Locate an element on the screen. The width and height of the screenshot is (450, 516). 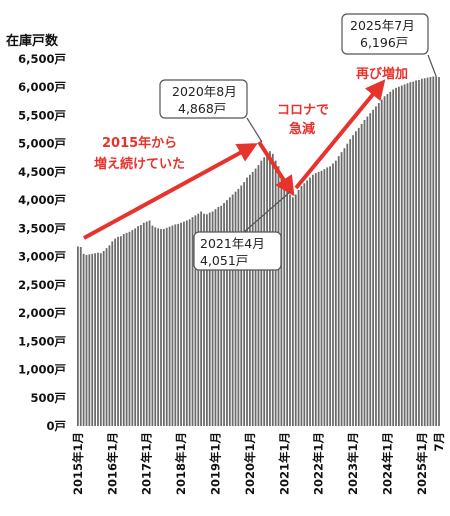
y-tick-label: 500戸 is located at coordinates (48, 398).